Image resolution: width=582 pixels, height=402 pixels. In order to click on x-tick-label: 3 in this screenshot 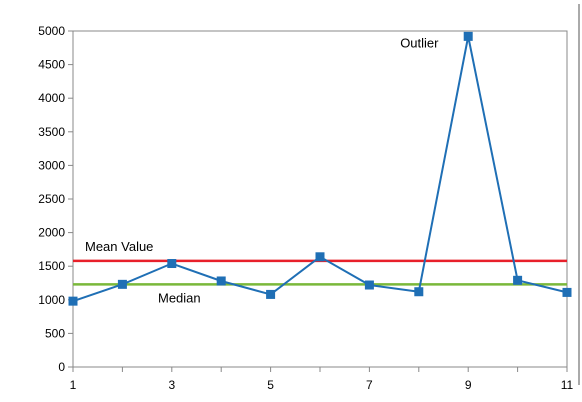, I will do `click(171, 385)`.